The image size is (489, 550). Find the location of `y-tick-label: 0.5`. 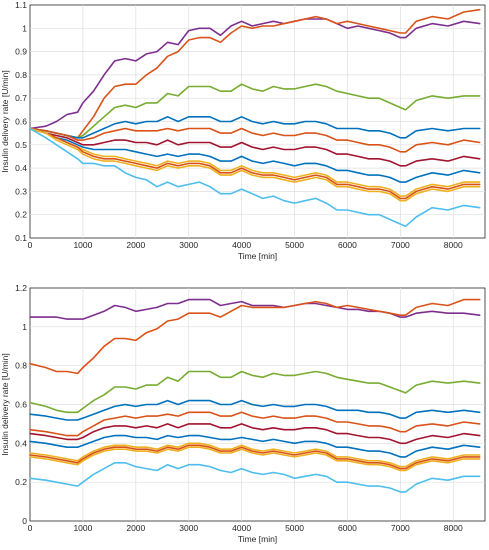

y-tick-label: 0.5 is located at coordinates (21, 145).